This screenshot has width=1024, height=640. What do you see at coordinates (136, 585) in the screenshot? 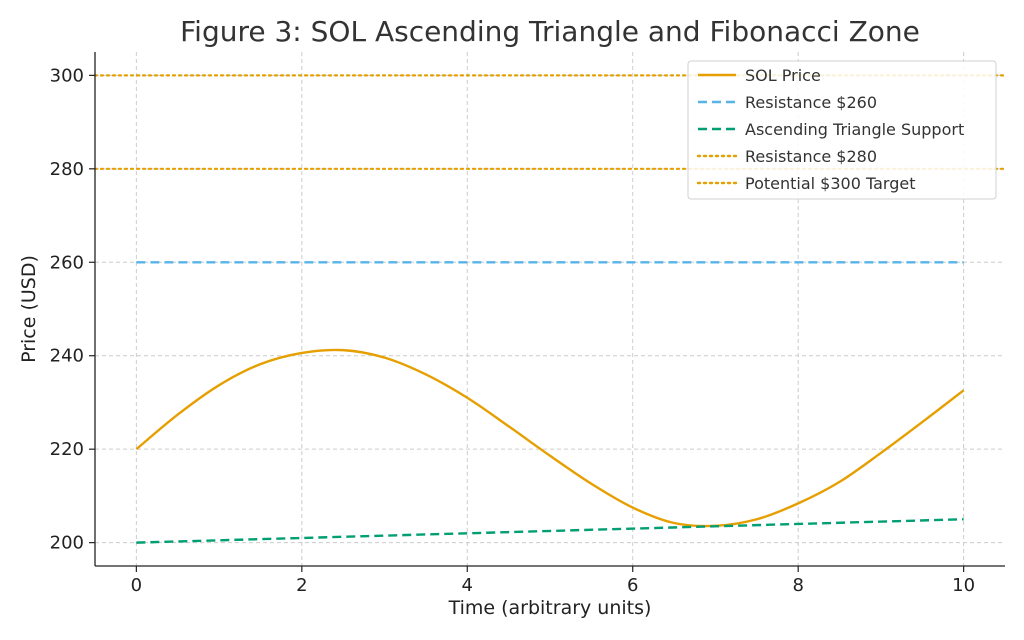
I see `x-tick-label: 0` at bounding box center [136, 585].